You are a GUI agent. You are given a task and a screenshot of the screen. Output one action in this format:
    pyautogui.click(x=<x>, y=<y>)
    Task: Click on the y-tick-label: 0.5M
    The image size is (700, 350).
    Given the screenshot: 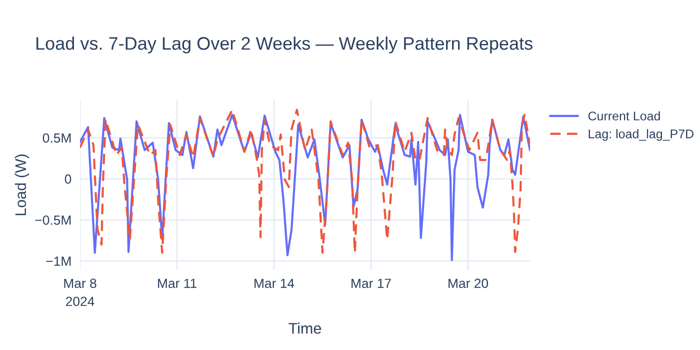 What is the action you would take?
    pyautogui.click(x=56, y=138)
    